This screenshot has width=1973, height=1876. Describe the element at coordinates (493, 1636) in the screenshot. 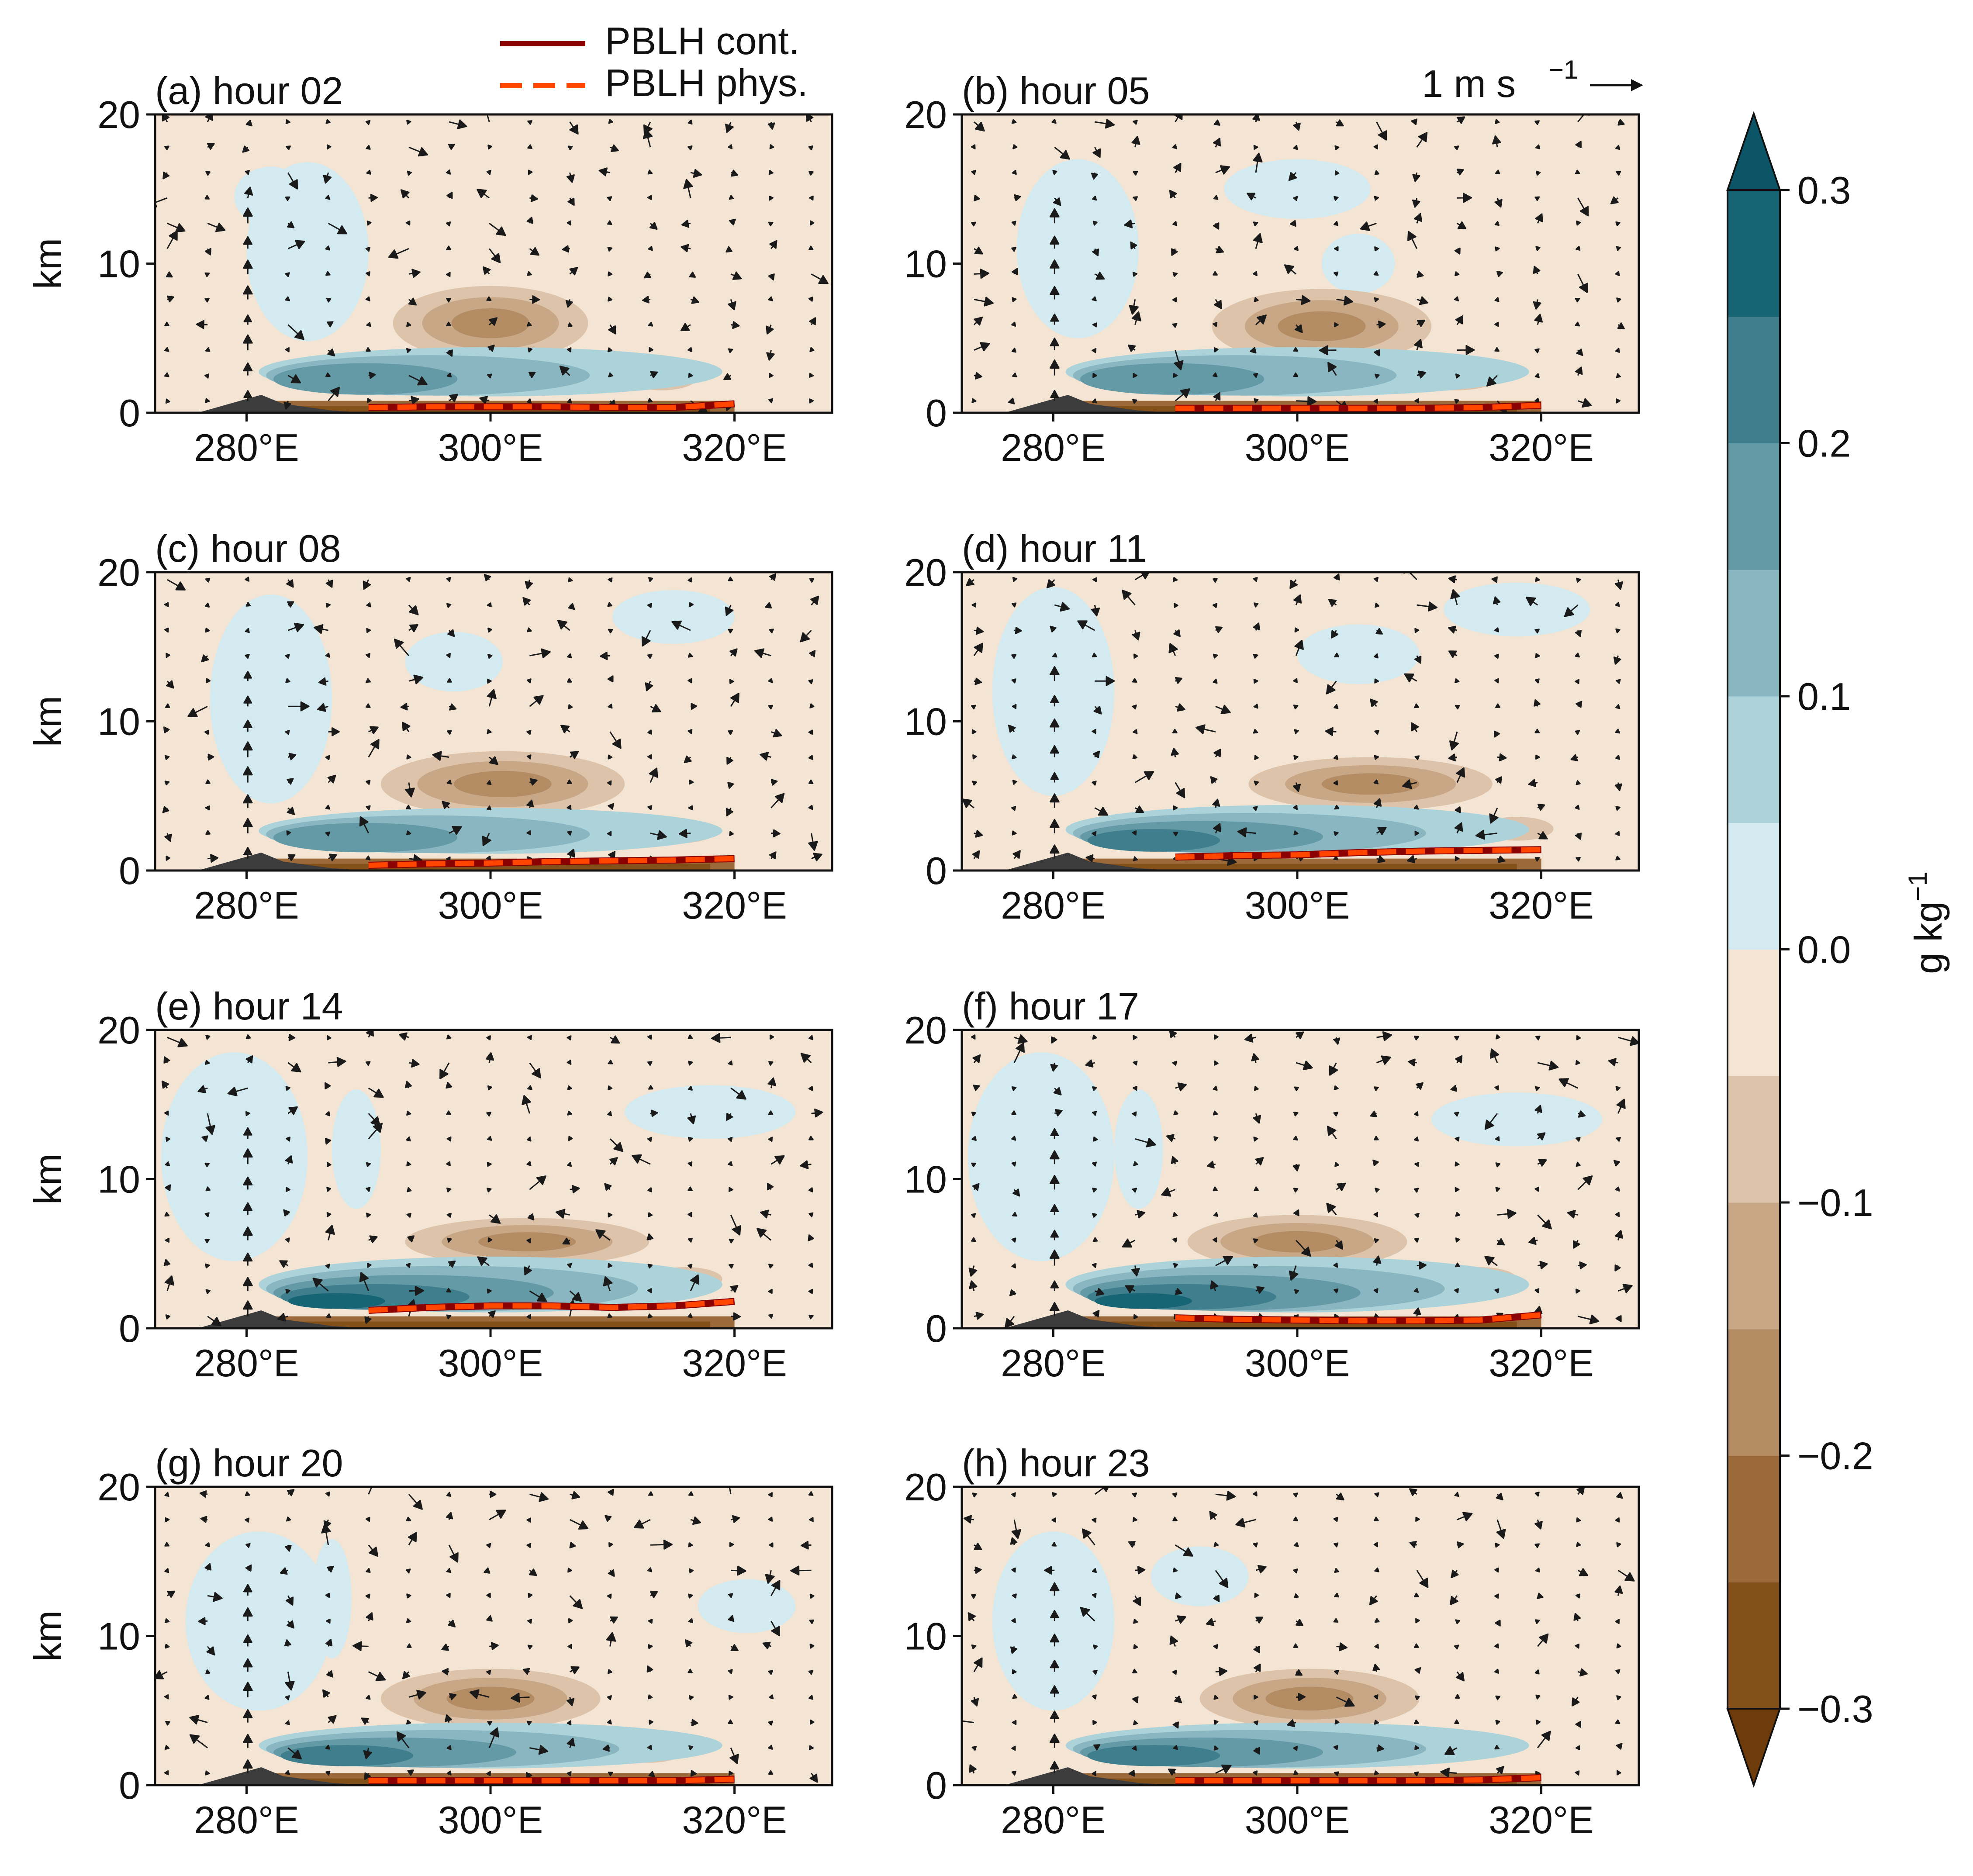

I see `panel-g-plot-area` at that location.